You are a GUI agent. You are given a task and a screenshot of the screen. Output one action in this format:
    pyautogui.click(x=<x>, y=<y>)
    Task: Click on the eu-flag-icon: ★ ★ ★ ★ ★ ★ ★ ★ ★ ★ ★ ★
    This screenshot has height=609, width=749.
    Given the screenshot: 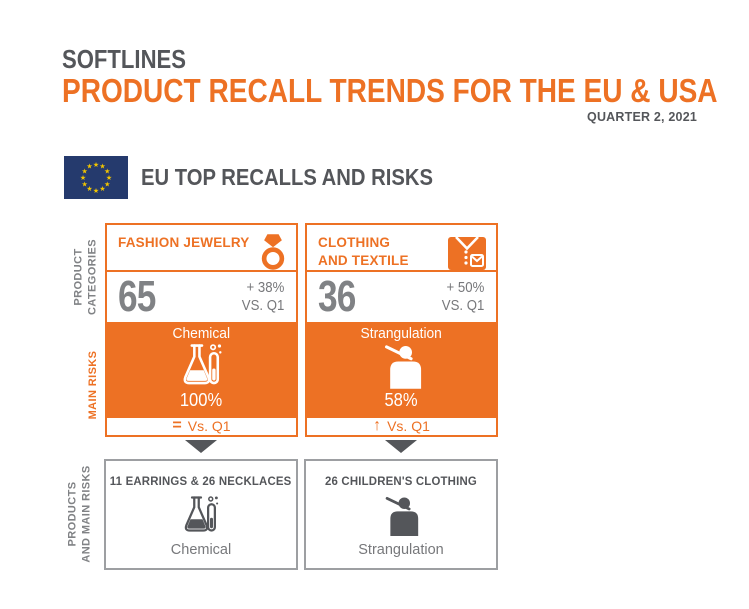 What is the action you would take?
    pyautogui.click(x=96, y=177)
    